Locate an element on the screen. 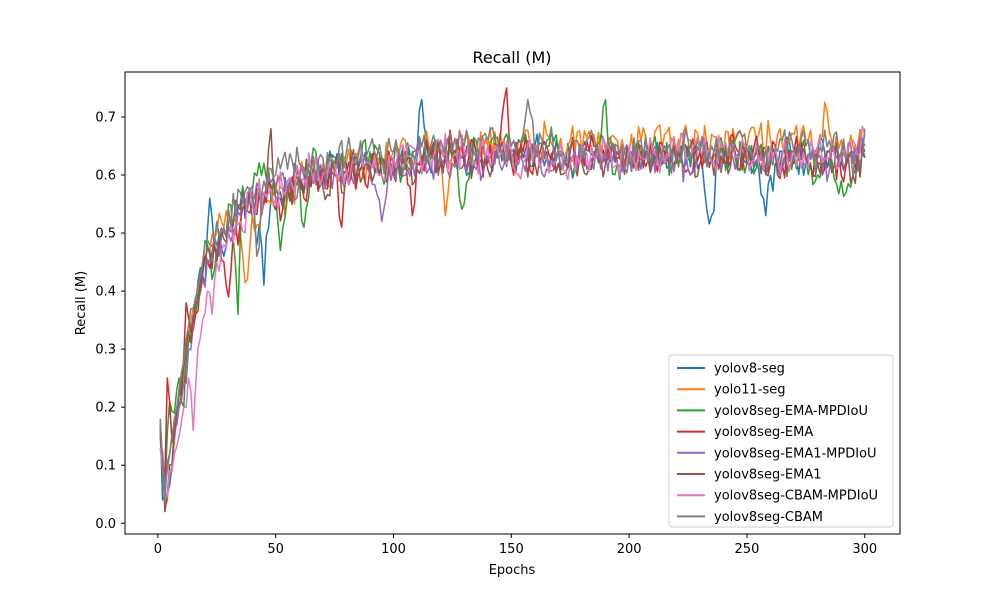 This screenshot has width=1000, height=600. y-tick-label: 0.6 is located at coordinates (105, 176).